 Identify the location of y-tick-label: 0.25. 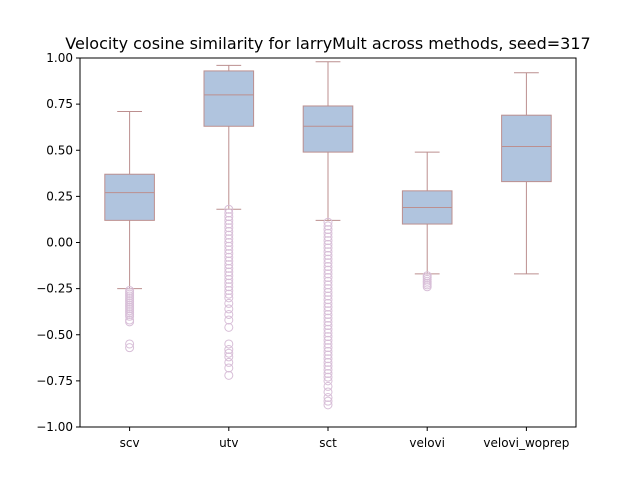
(59, 196).